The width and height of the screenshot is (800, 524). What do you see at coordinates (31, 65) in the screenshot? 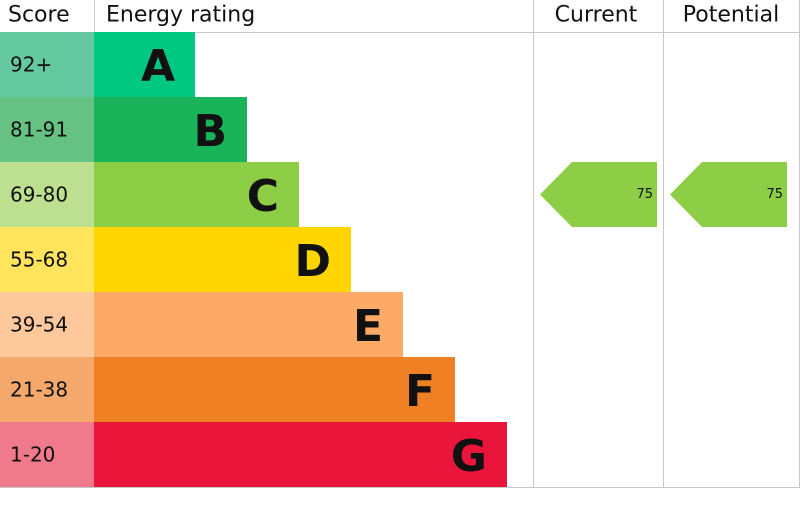
I see `score-label: 92+` at bounding box center [31, 65].